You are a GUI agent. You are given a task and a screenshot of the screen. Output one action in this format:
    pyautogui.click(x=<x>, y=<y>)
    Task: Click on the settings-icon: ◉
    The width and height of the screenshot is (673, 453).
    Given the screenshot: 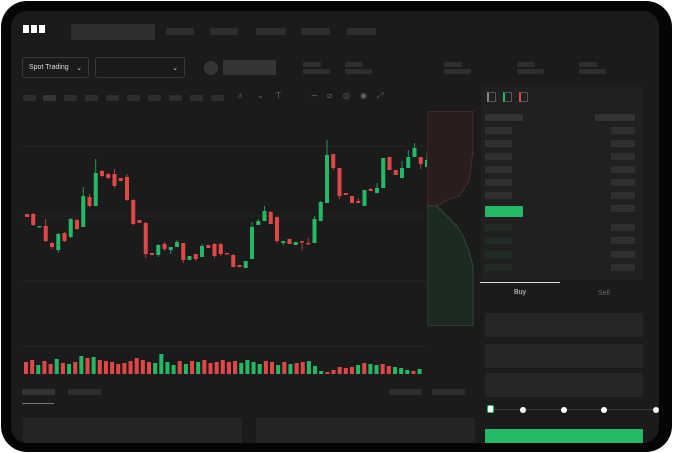 What is the action you would take?
    pyautogui.click(x=363, y=95)
    